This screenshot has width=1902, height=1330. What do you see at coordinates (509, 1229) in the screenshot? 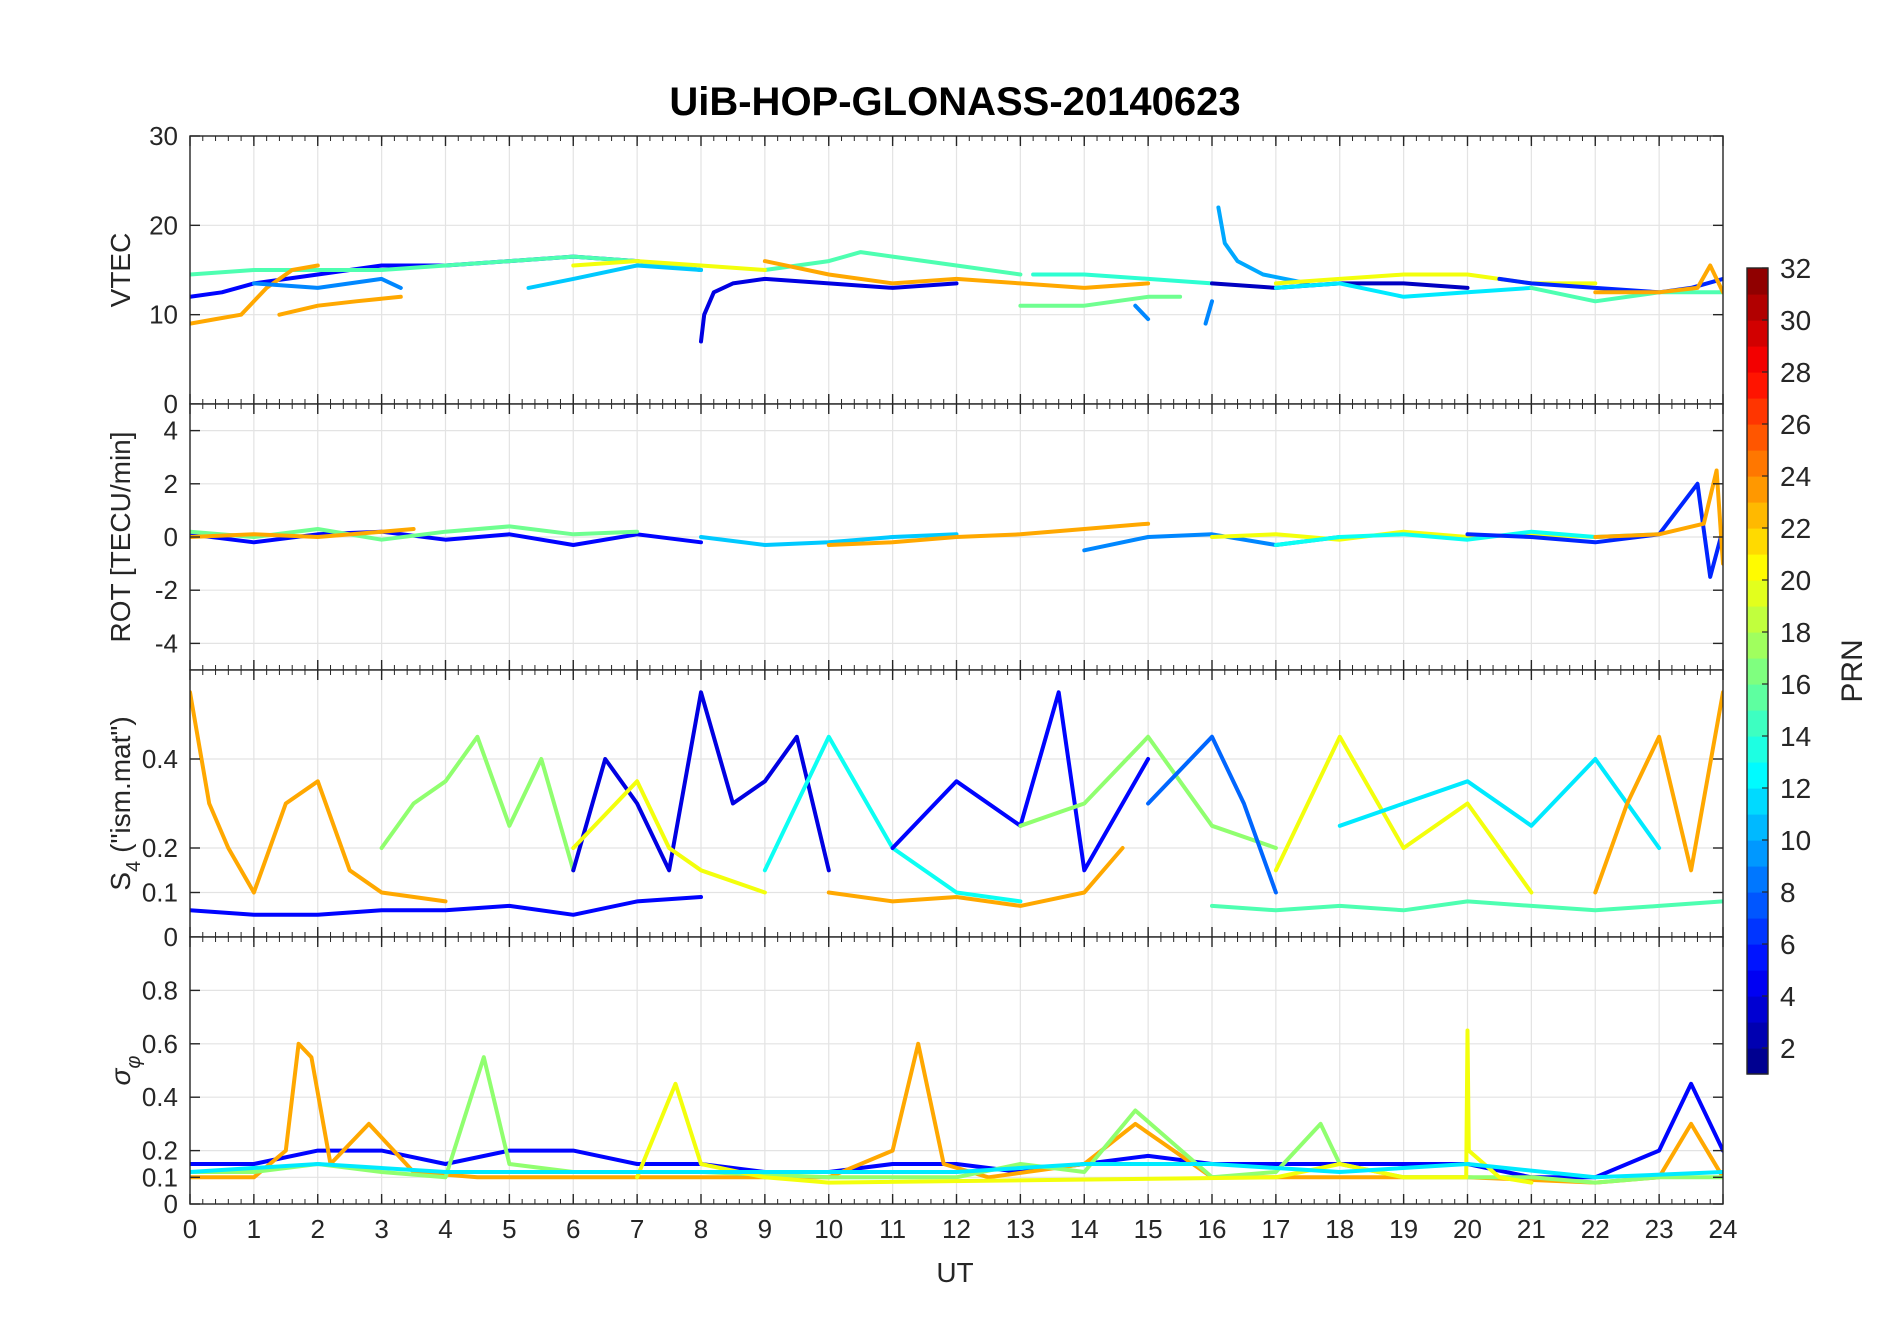
I see `x-tick-label: 5` at bounding box center [509, 1229].